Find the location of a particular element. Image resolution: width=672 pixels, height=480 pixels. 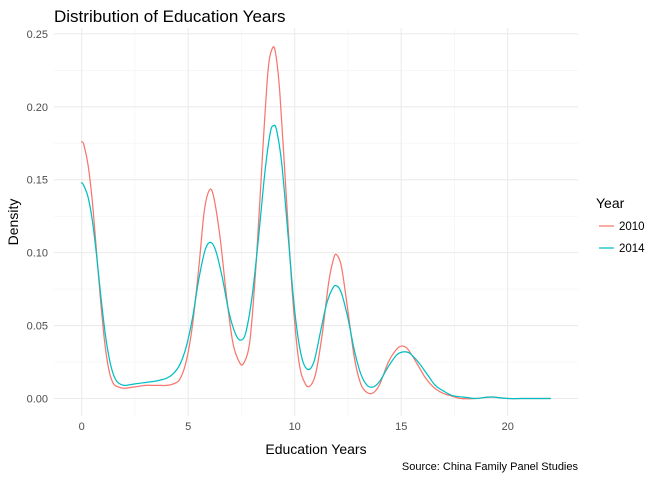

legend: Year 2010 2014 is located at coordinates (620, 225).